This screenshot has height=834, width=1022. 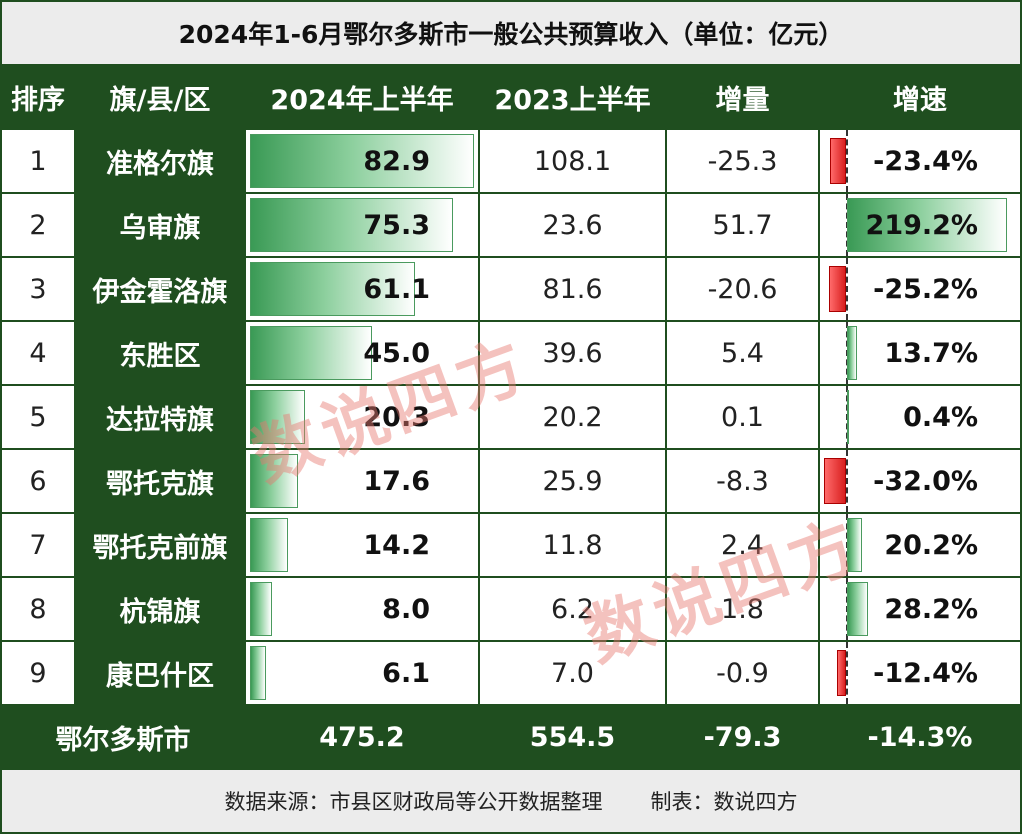 I want to click on delta-cell: 0.1, so click(x=742, y=417).